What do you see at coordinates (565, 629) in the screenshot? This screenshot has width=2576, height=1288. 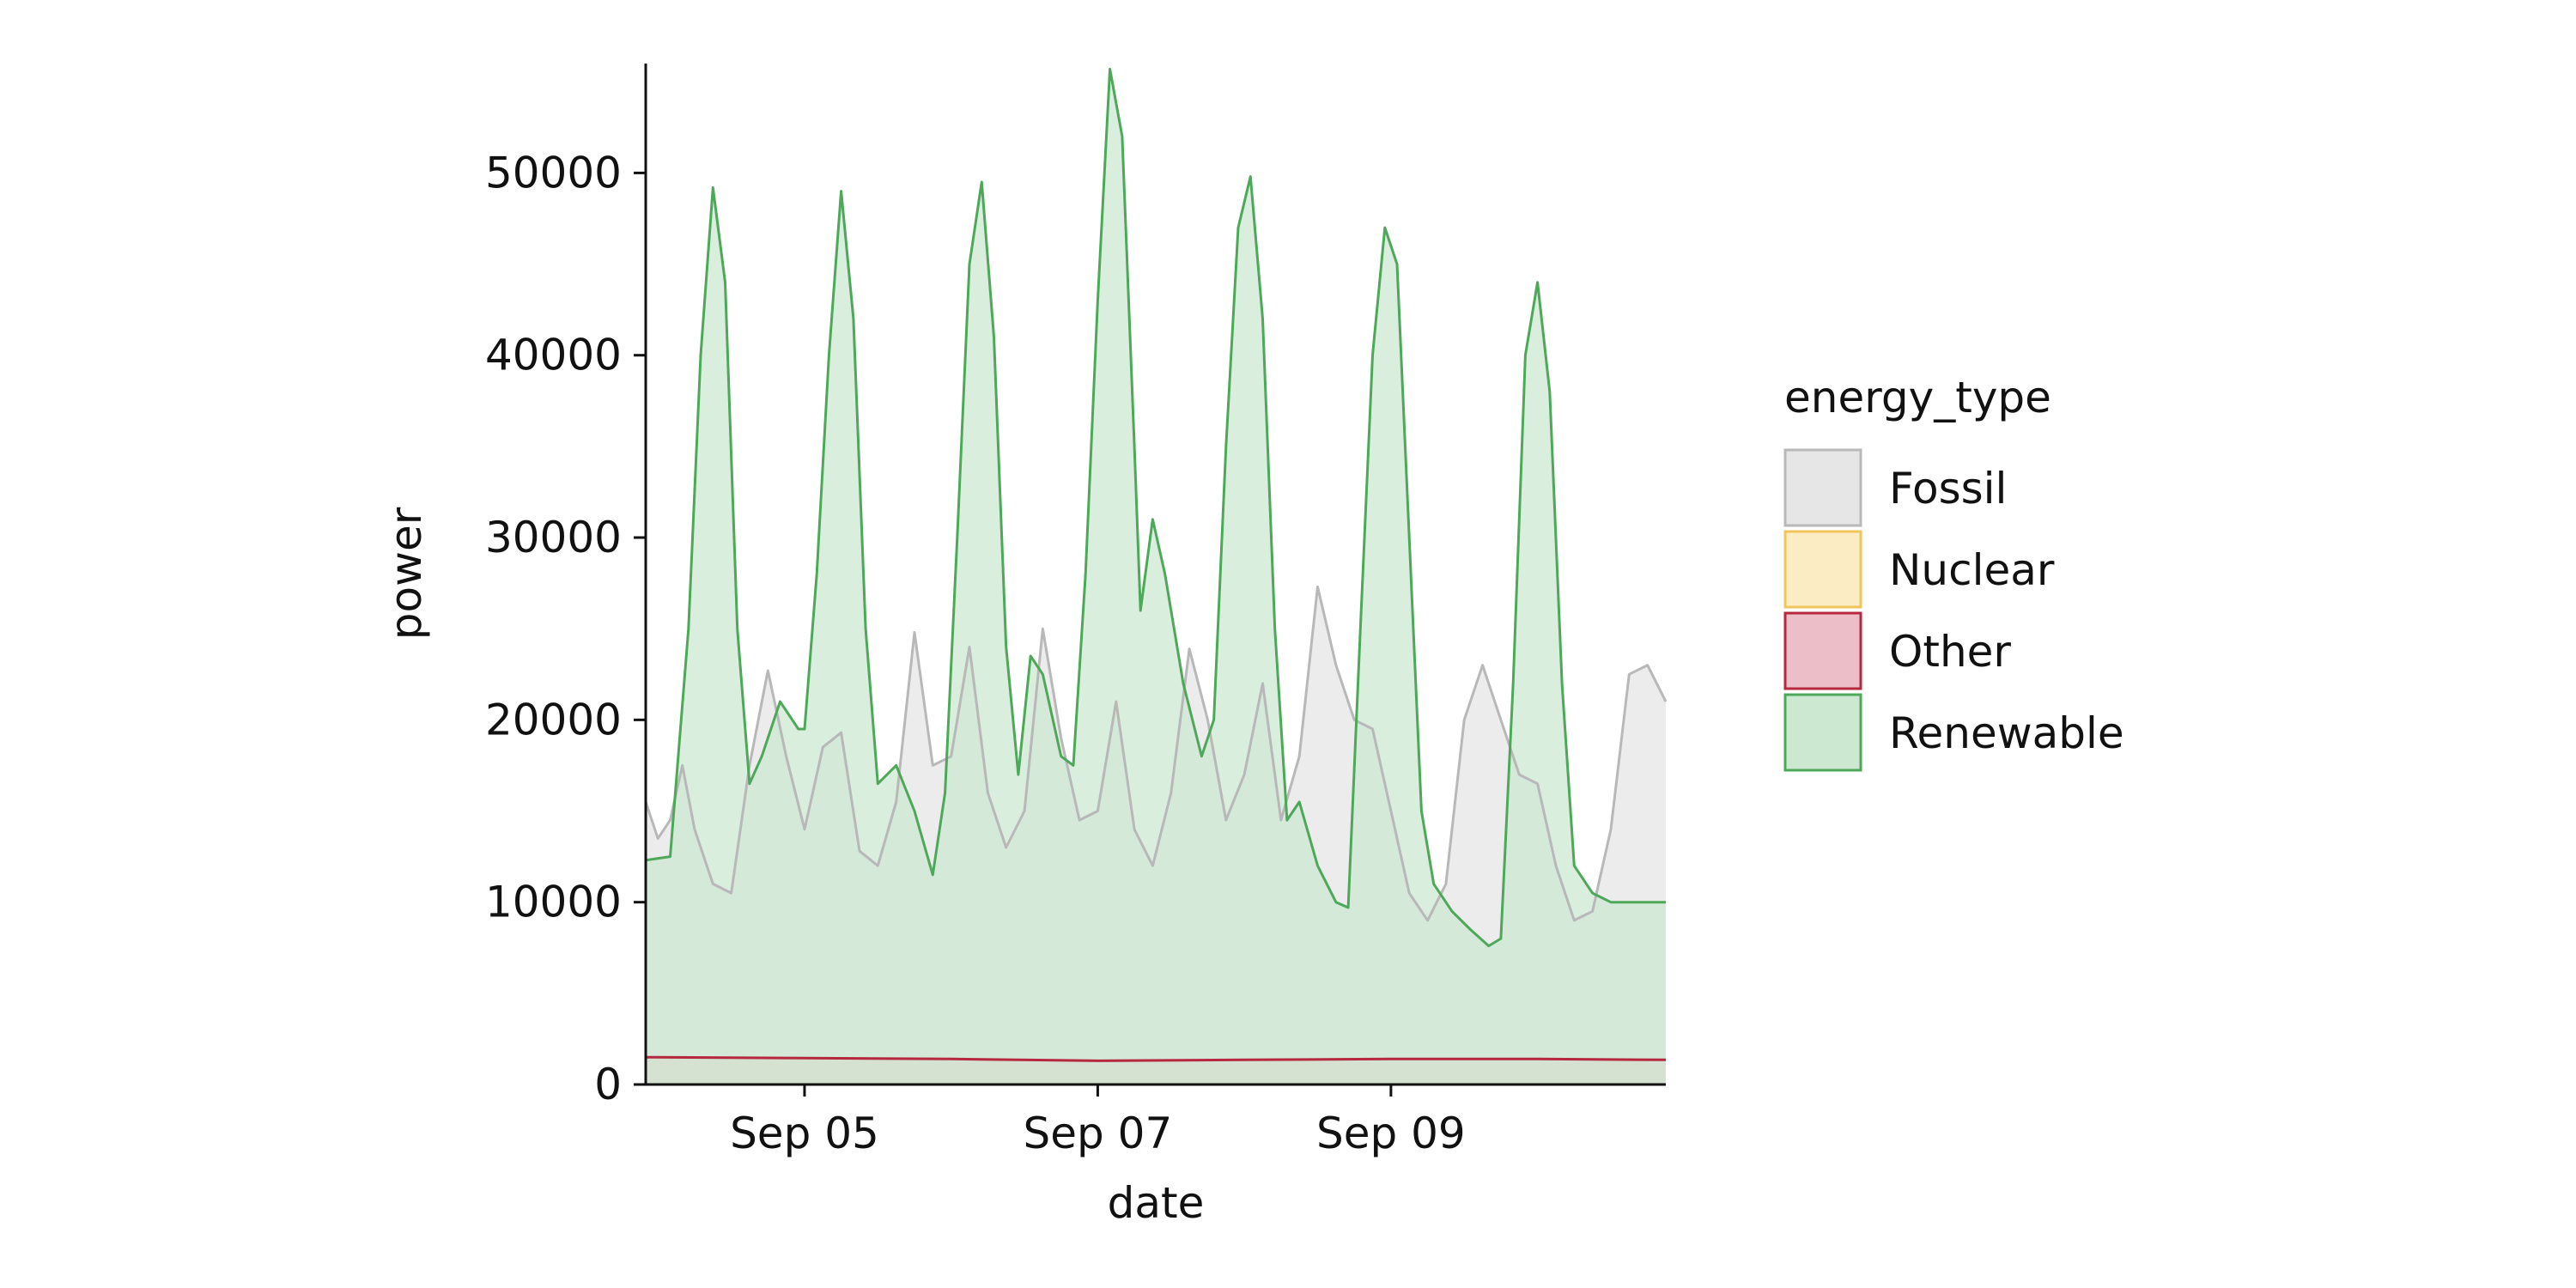 I see `y-ticks: 0 10000 20000 30000 40000 50000` at bounding box center [565, 629].